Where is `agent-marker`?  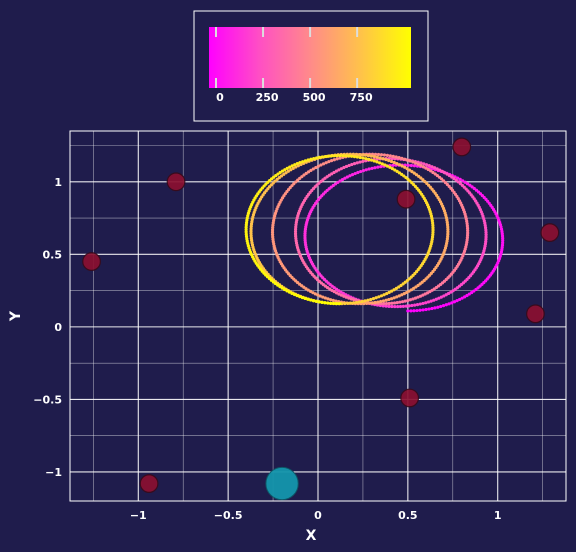 agent-marker is located at coordinates (282, 483).